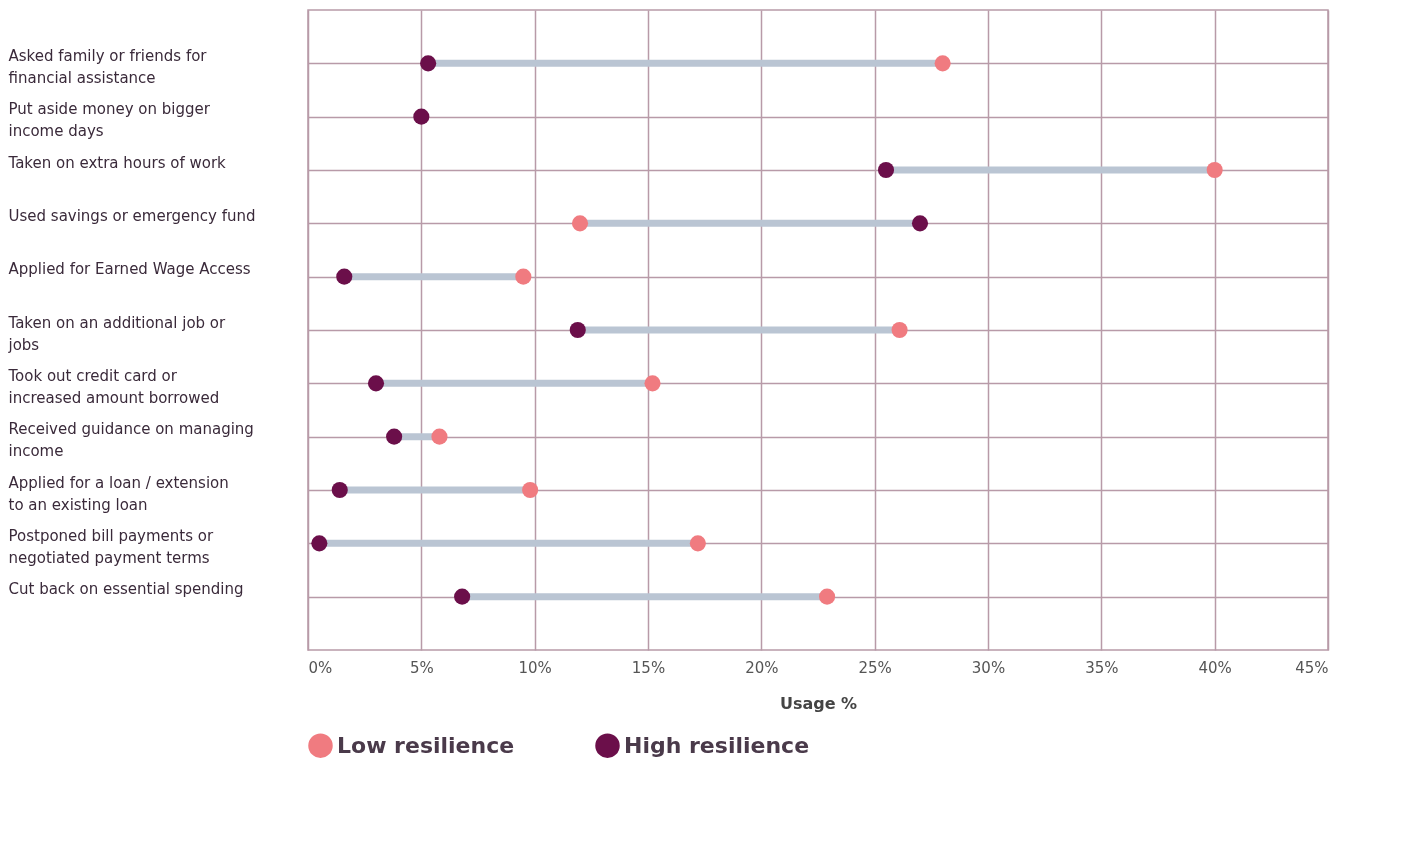 This screenshot has width=1408, height=852. Describe the element at coordinates (426, 745) in the screenshot. I see `legend-label: Low resilience` at that location.